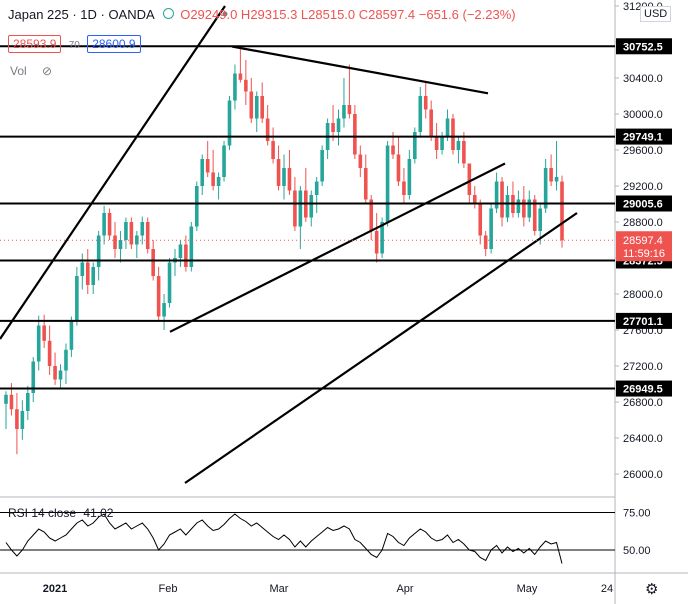 The image size is (688, 604). What do you see at coordinates (47, 71) in the screenshot?
I see `hide-eye-icon: ⊘` at bounding box center [47, 71].